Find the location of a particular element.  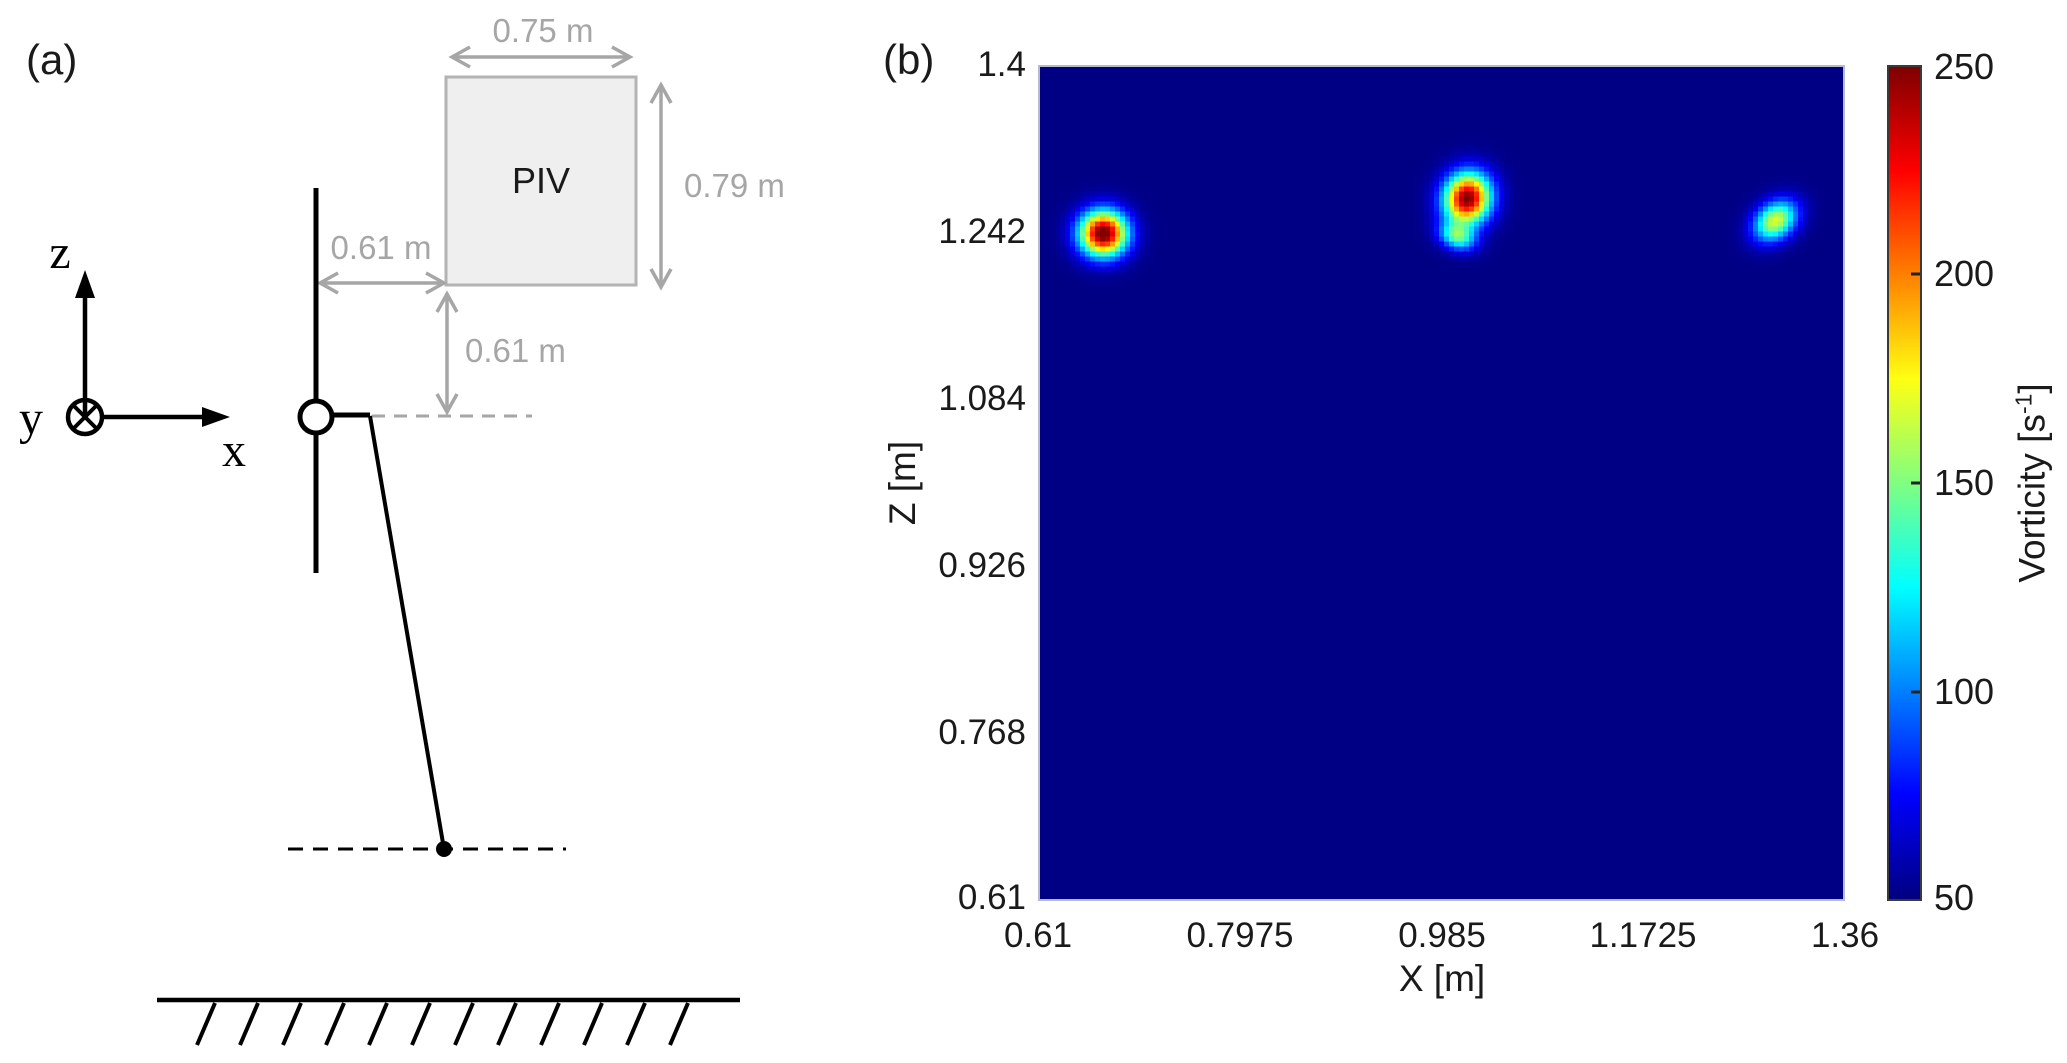

piv-window-box is located at coordinates (541, 181).